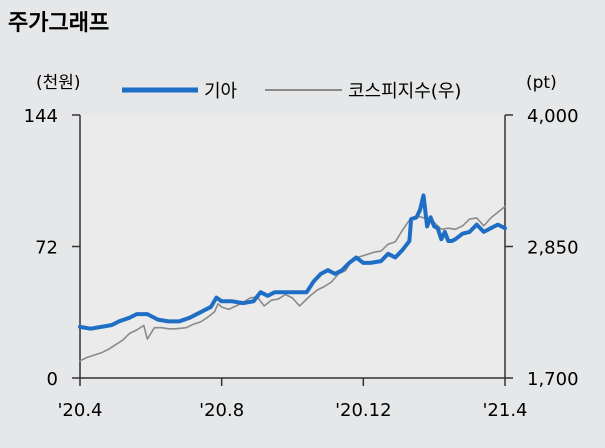 This screenshot has width=605, height=448. I want to click on right-tick-label: 4,000, so click(553, 116).